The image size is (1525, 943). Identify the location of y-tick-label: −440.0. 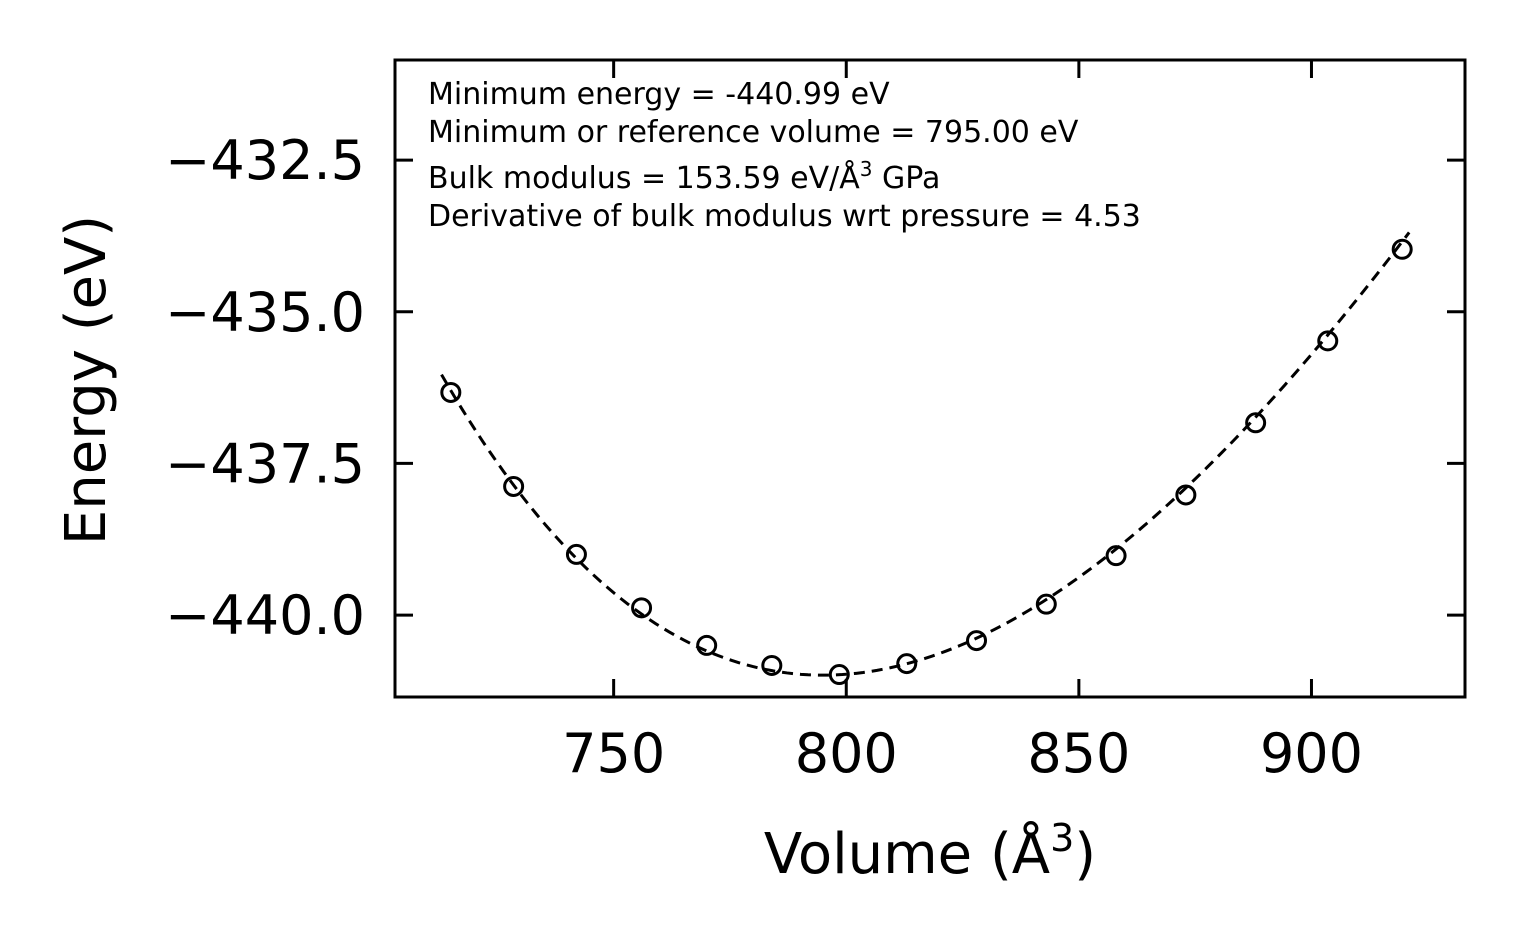
(265, 615).